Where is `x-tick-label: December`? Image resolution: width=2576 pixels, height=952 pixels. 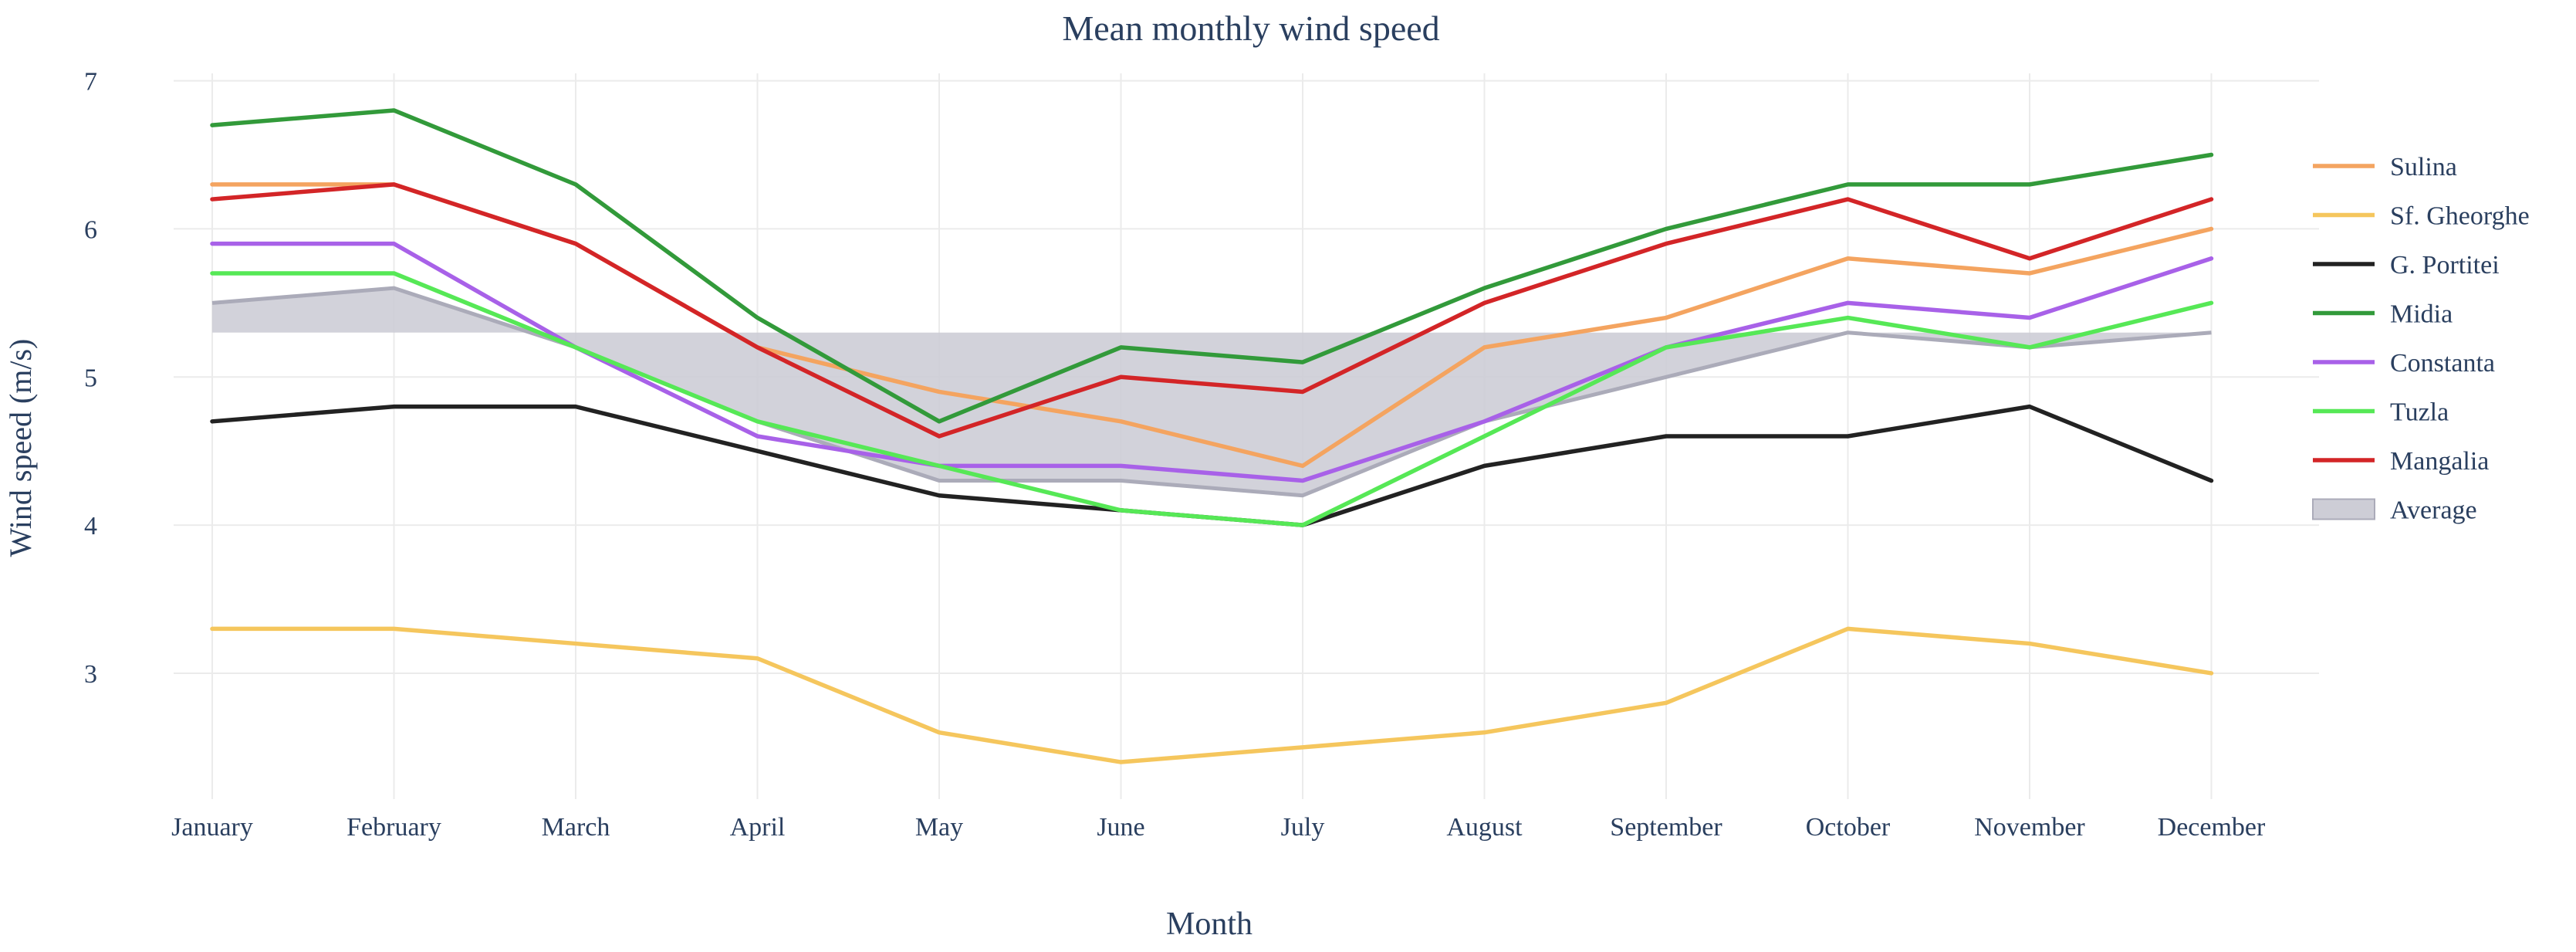 x-tick-label: December is located at coordinates (2212, 827).